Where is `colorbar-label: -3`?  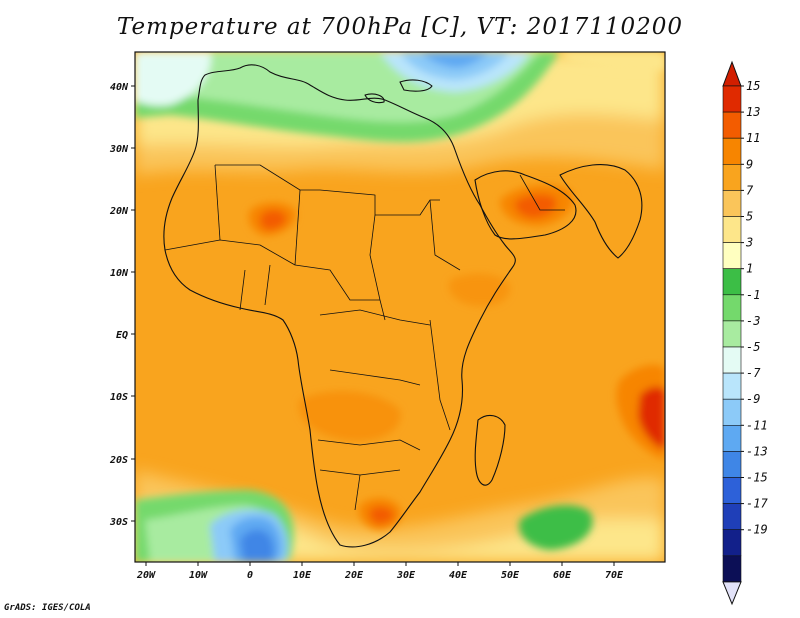 colorbar-label: -3 is located at coordinates (753, 321).